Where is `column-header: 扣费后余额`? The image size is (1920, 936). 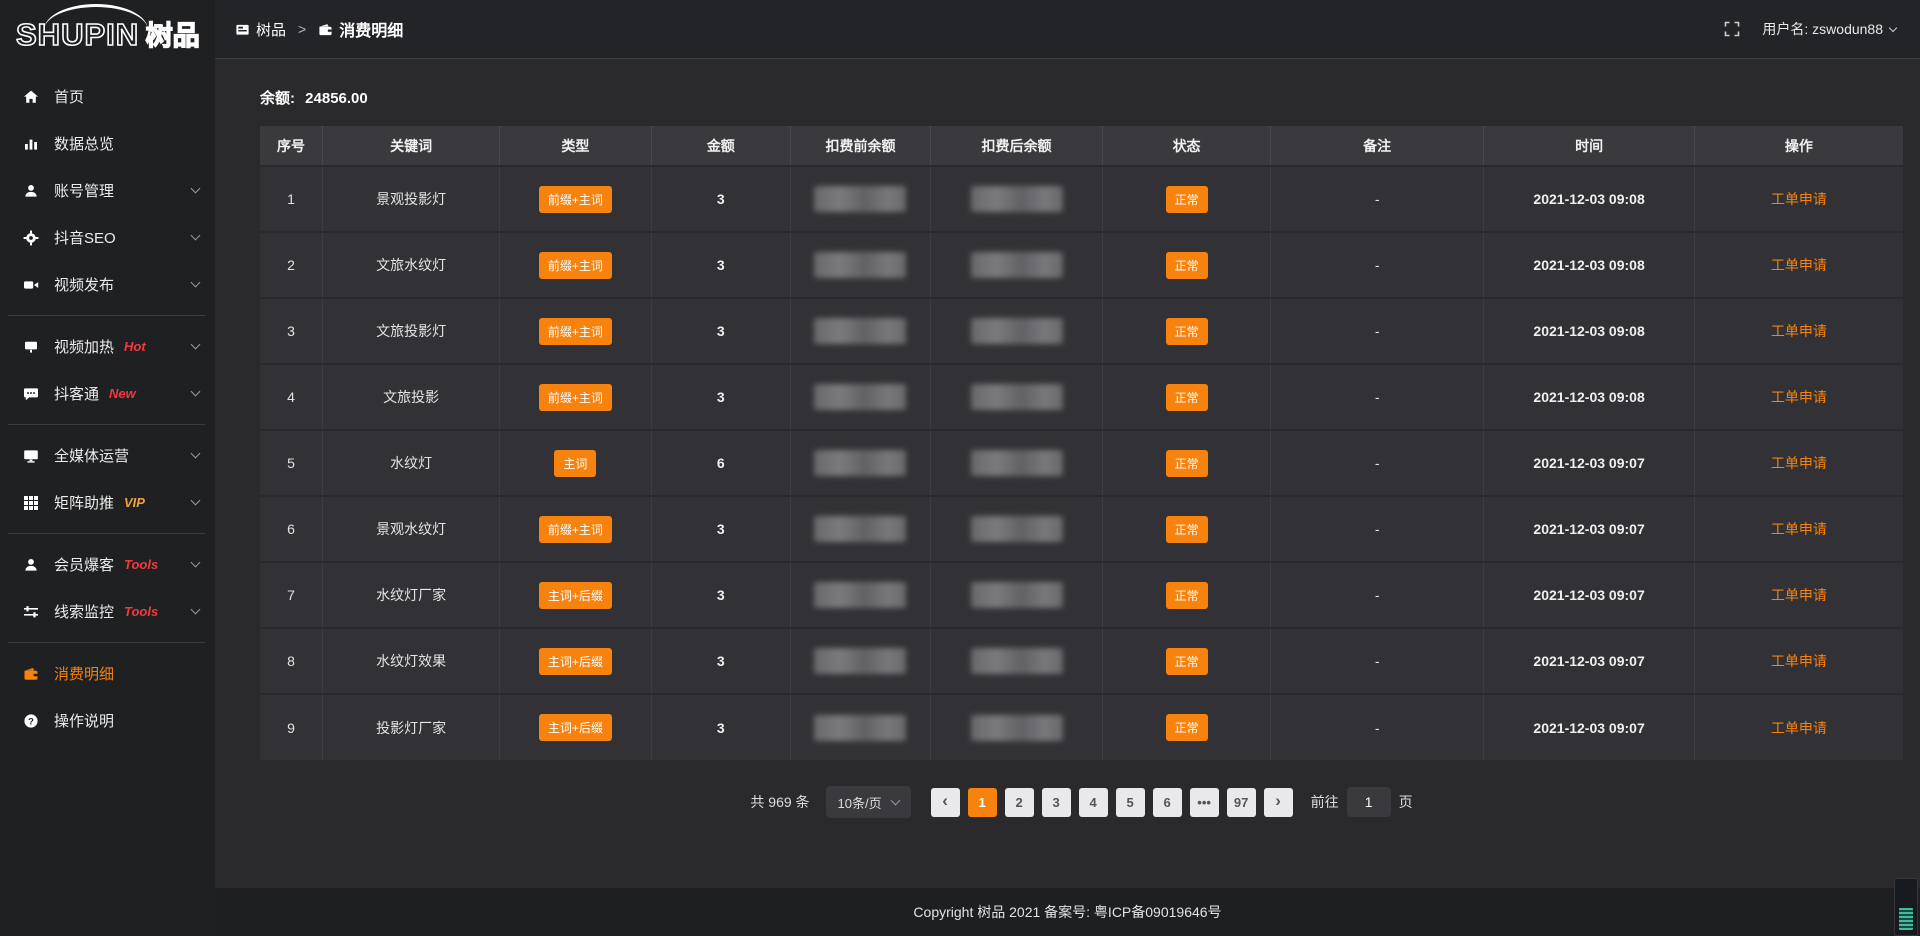 column-header: 扣费后余额 is located at coordinates (1016, 146).